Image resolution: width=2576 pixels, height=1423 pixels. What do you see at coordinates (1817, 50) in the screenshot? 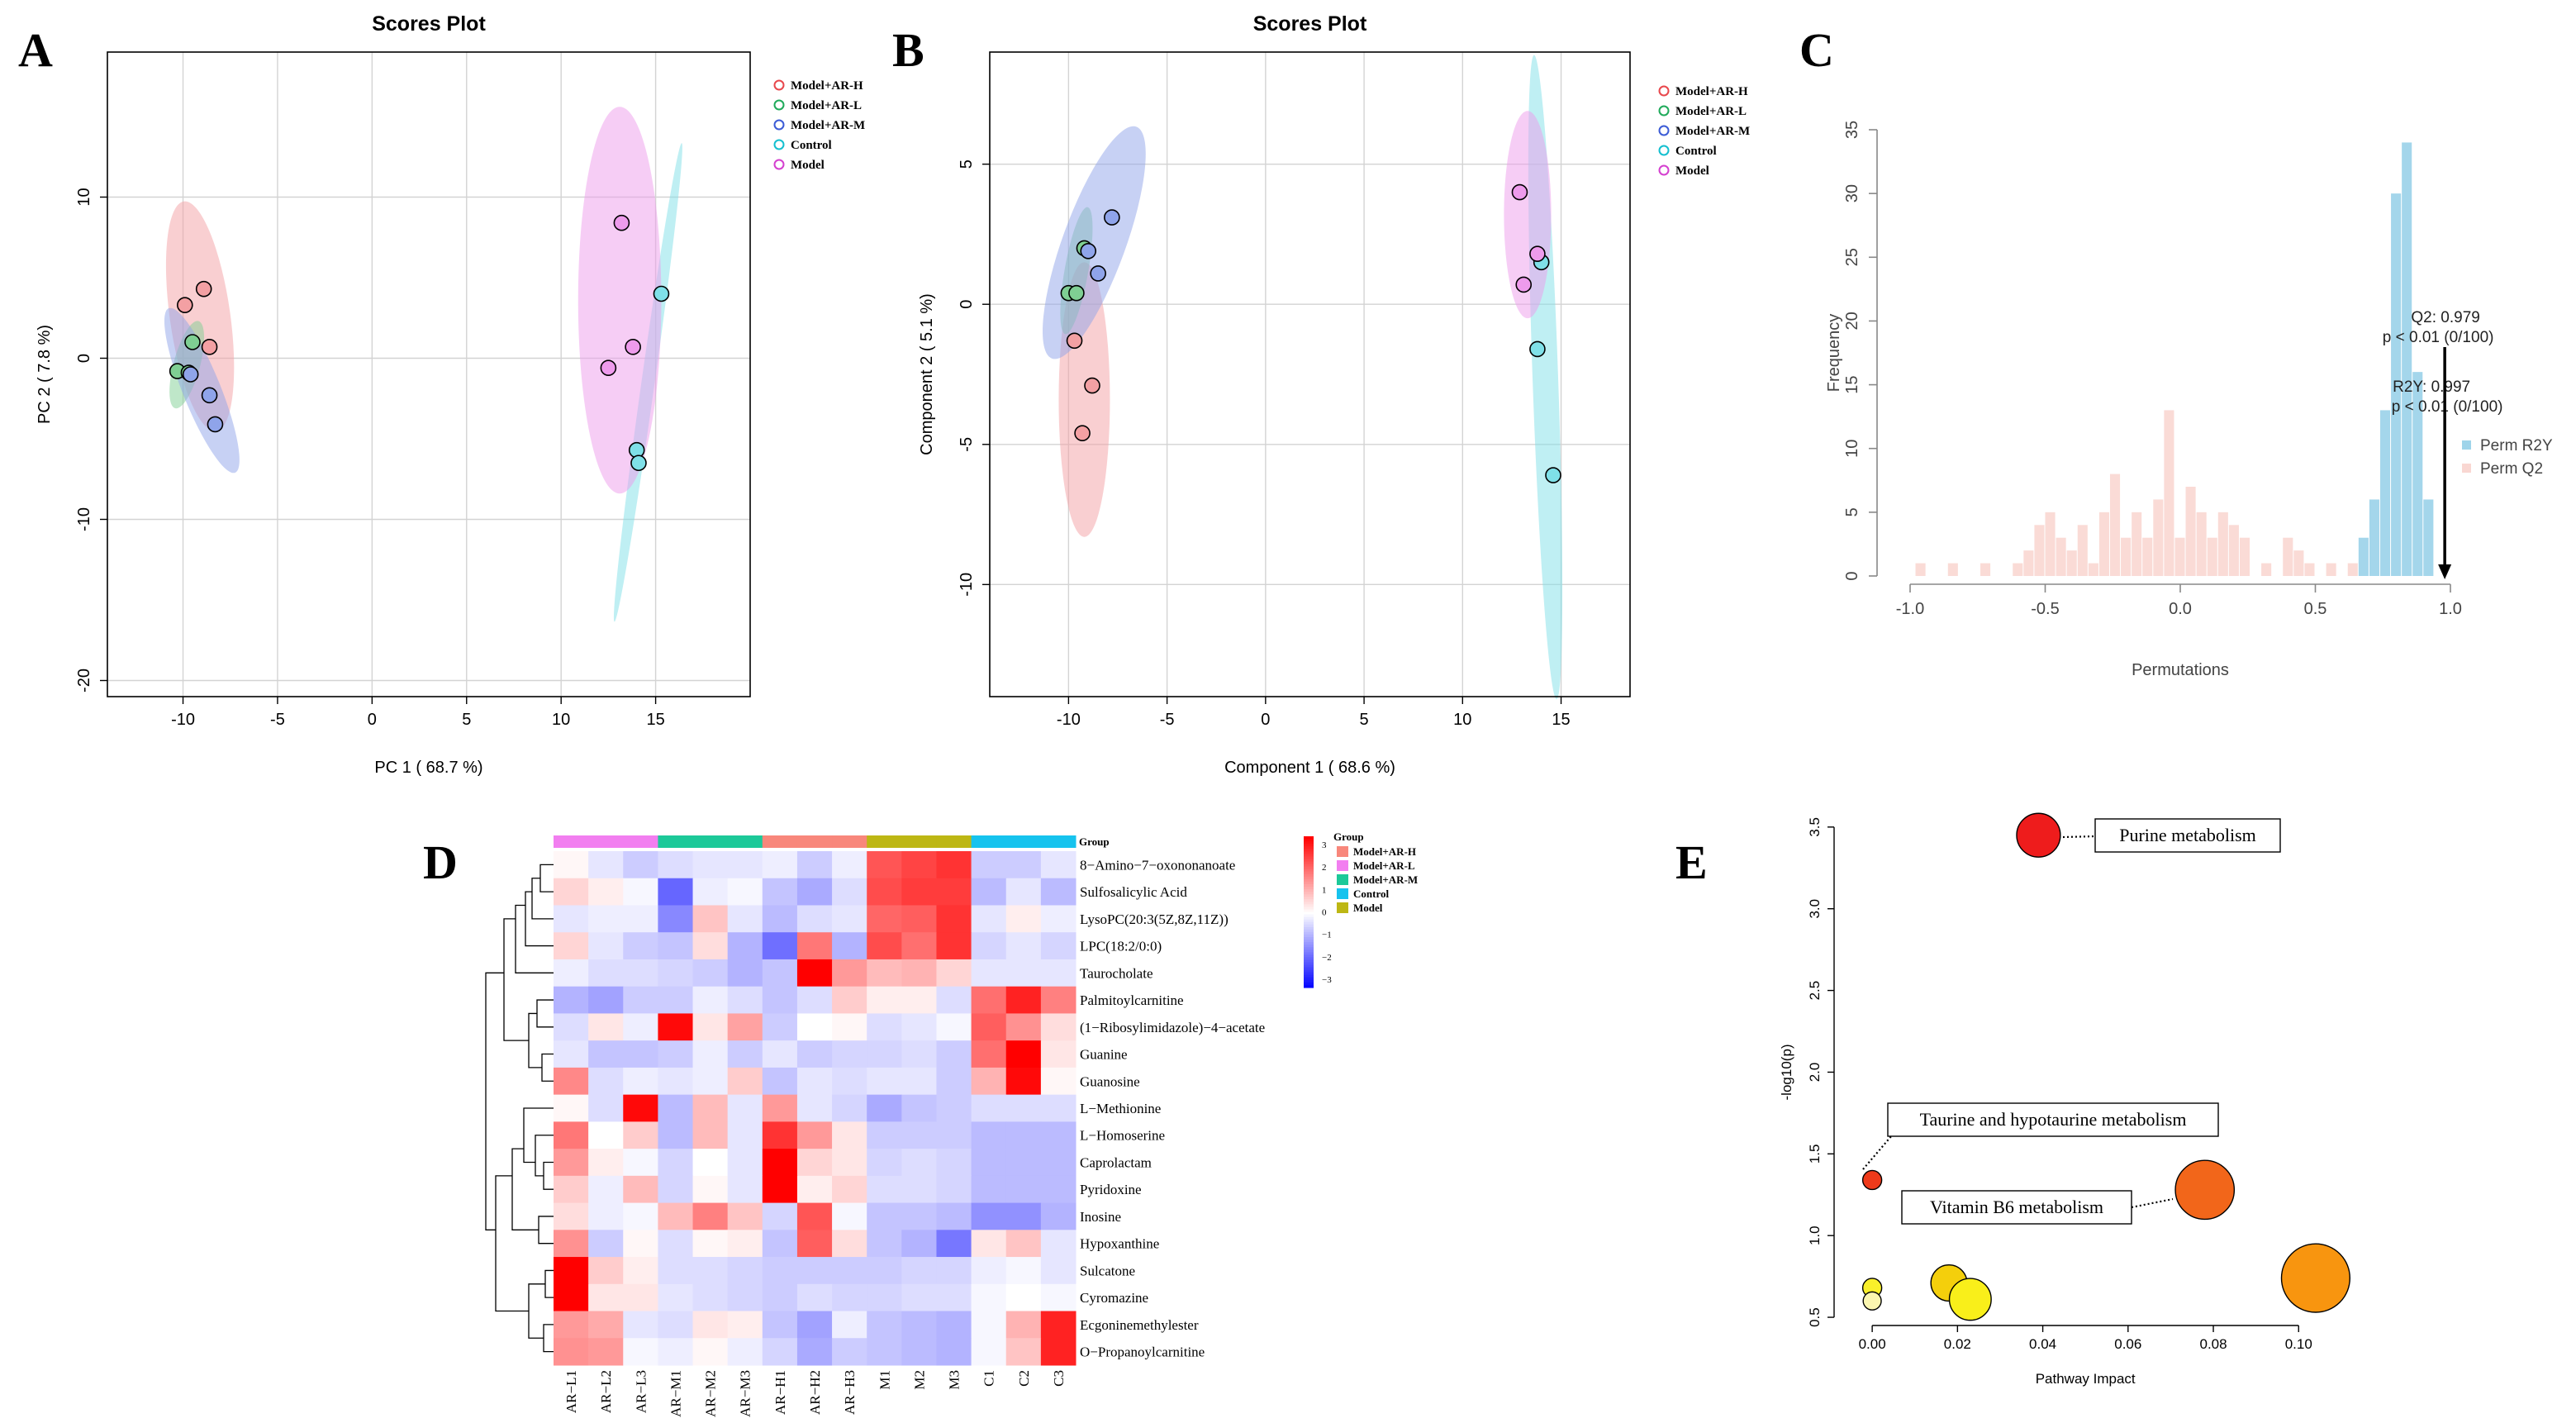
I see `panel-letter-c: C` at bounding box center [1817, 50].